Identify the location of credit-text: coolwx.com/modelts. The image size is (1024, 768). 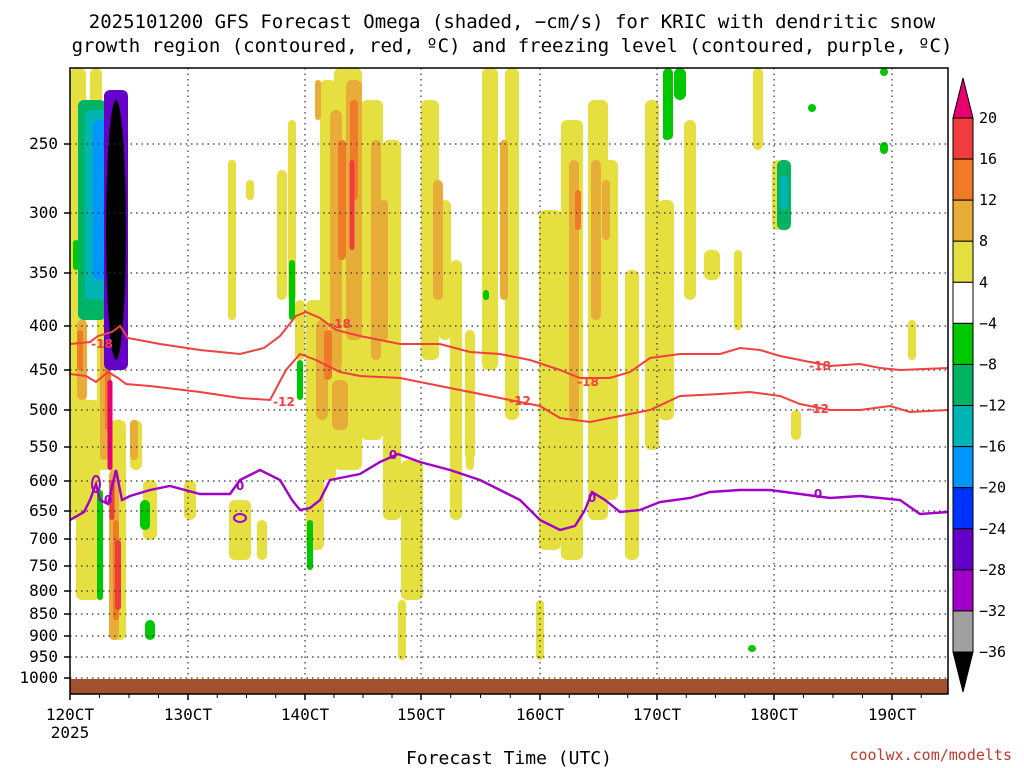
(930, 755).